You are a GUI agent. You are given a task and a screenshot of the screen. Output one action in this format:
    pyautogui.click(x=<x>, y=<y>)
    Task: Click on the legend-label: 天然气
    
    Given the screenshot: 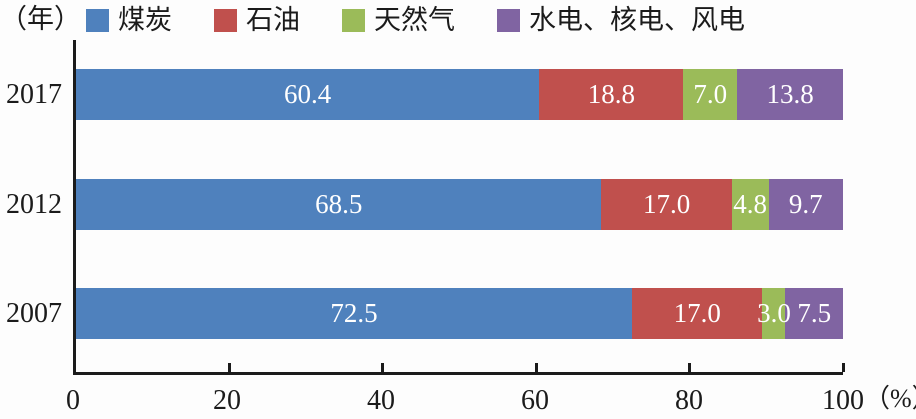 What is the action you would take?
    pyautogui.click(x=414, y=20)
    